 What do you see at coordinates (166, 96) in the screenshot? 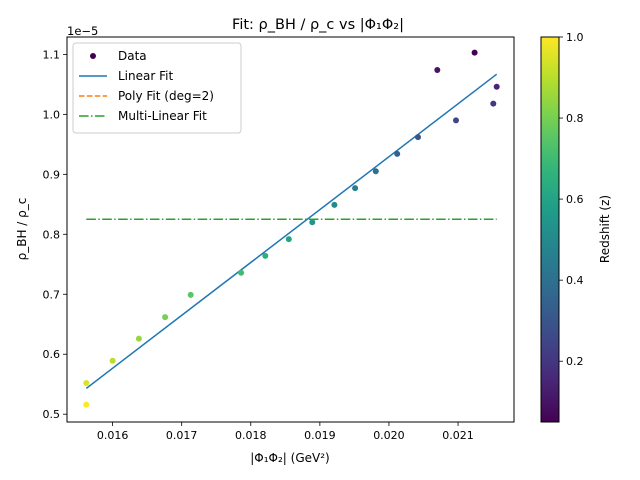
I see `legend-label: Poly Fit (deg=2)` at bounding box center [166, 96].